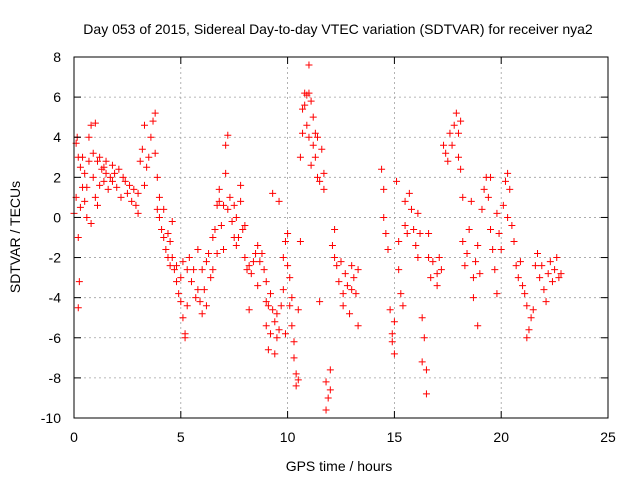 This screenshot has height=480, width=640. Describe the element at coordinates (288, 437) in the screenshot. I see `x-tick-label: 10` at that location.